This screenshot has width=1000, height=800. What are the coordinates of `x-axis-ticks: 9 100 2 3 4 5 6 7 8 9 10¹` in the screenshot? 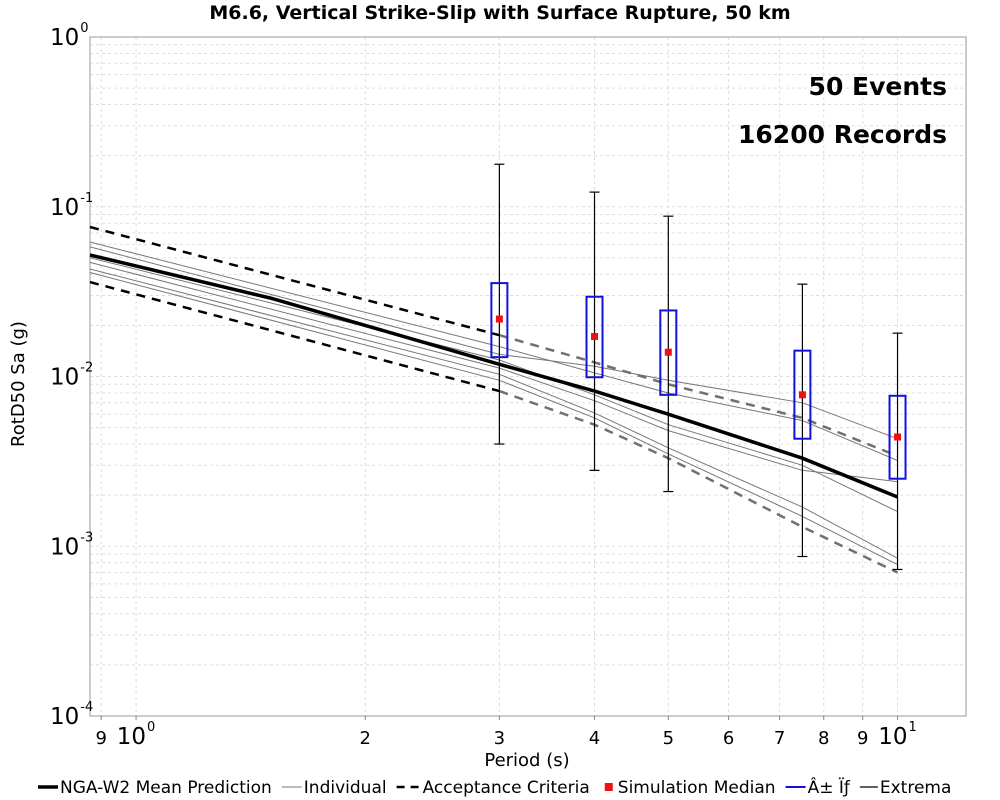 It's located at (506, 733).